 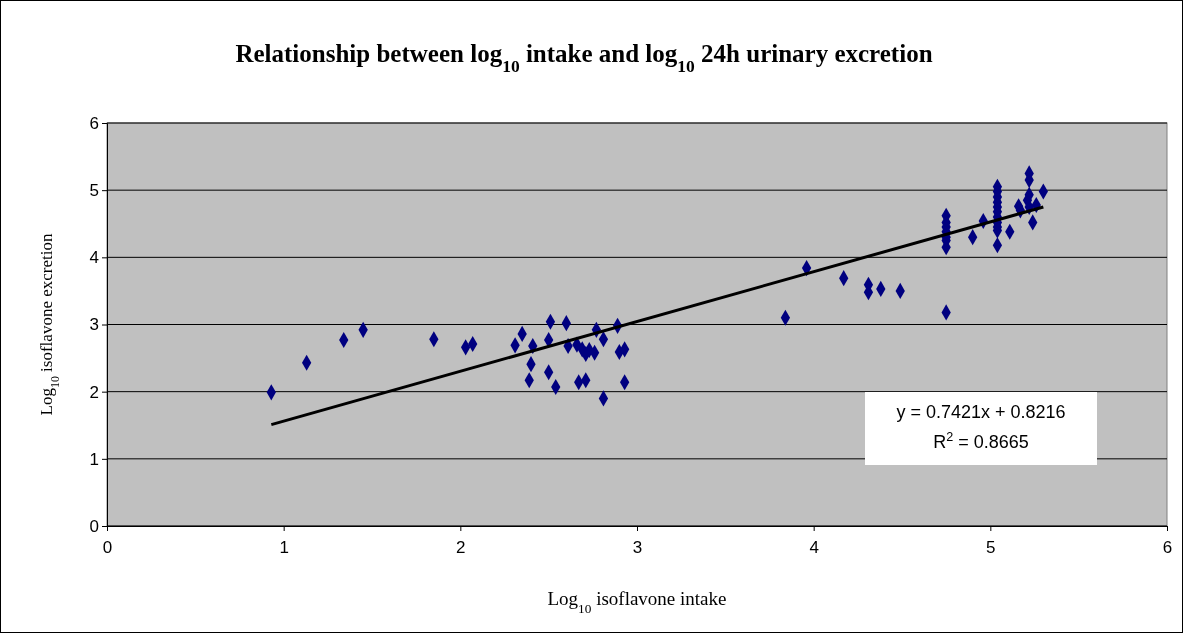 I want to click on equation-text-box: y = 0.7421x + 0.8216 R$^{2}$ = 0.8665, so click(x=981, y=428).